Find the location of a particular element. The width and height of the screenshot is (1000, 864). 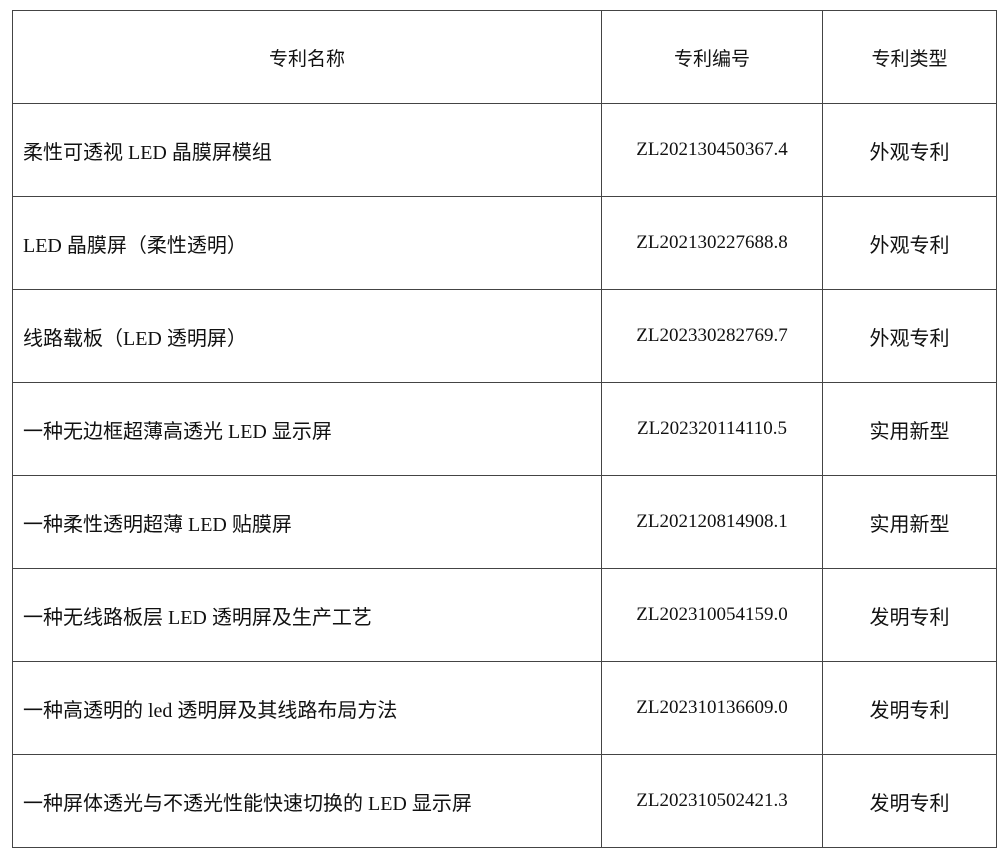

patent-number-cell: ZL202120814908.1 is located at coordinates (712, 522).